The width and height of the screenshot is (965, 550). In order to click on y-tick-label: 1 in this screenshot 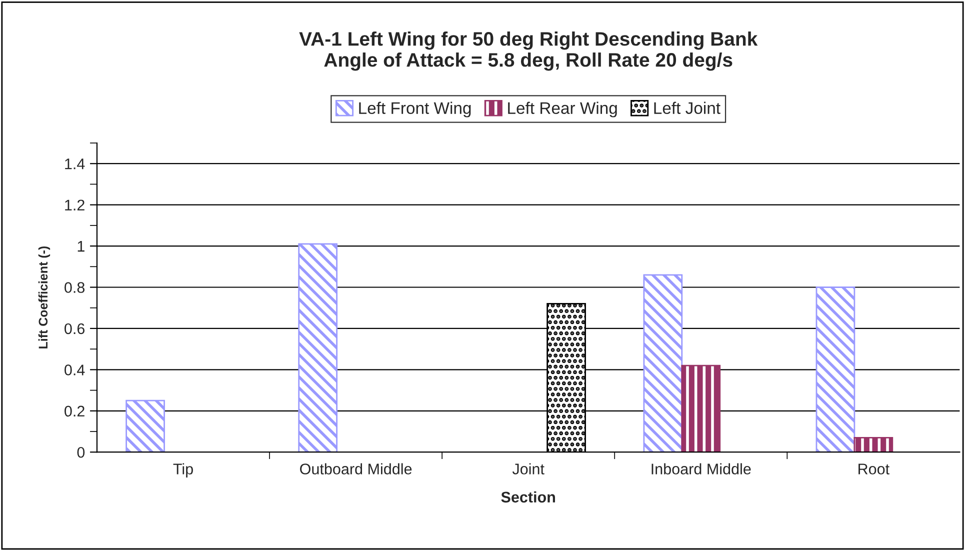, I will do `click(81, 246)`.